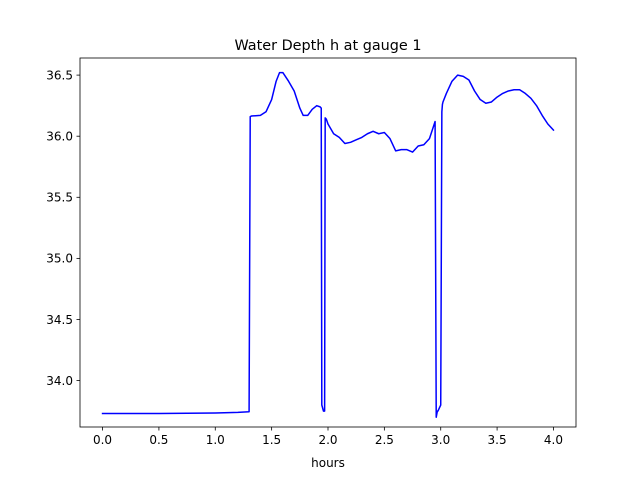  What do you see at coordinates (102, 440) in the screenshot?
I see `x-tick-label: 0.0` at bounding box center [102, 440].